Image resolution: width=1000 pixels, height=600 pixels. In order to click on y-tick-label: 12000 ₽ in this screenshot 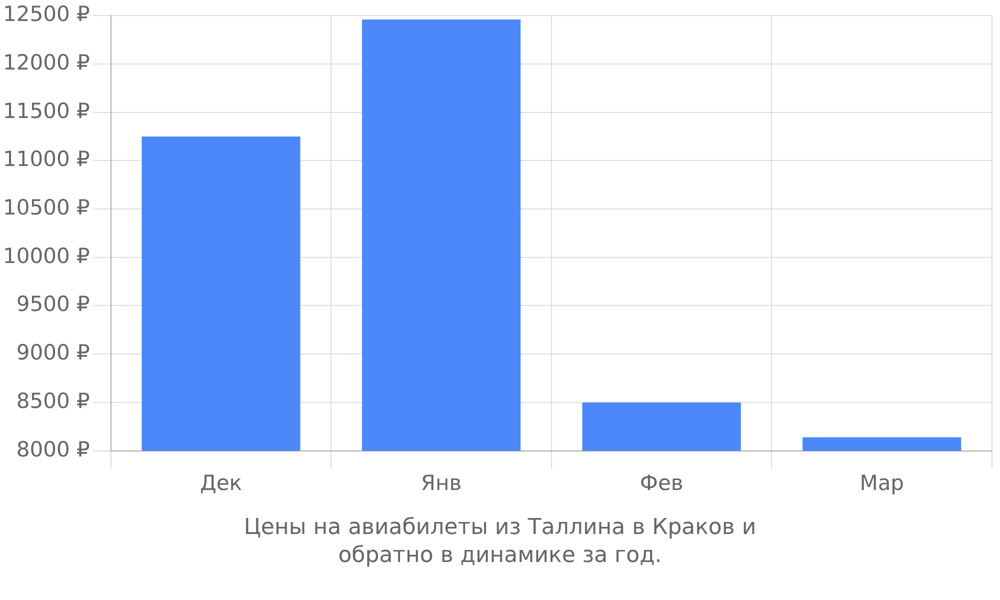, I will do `click(46, 62)`.